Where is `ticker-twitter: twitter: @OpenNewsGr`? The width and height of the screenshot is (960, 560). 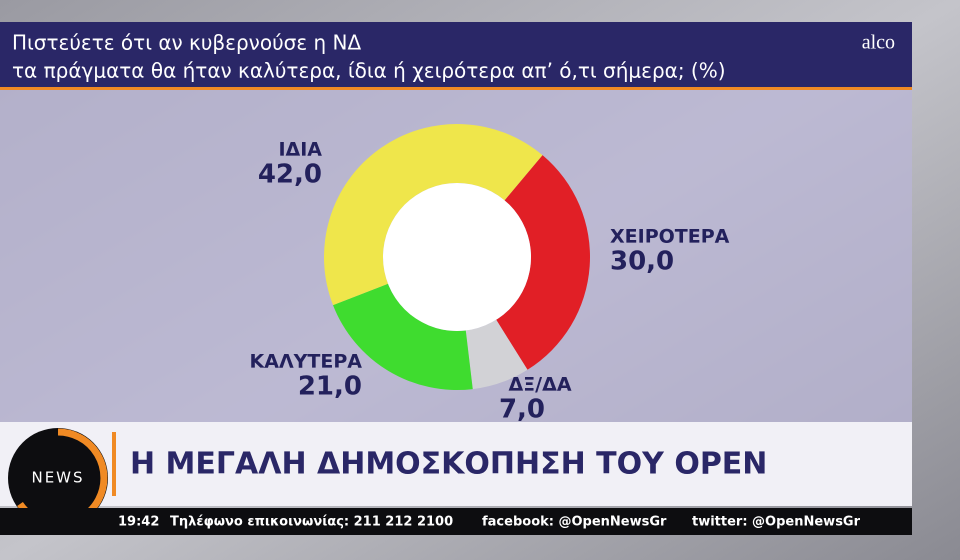 ticker-twitter: twitter: @OpenNewsGr is located at coordinates (776, 522).